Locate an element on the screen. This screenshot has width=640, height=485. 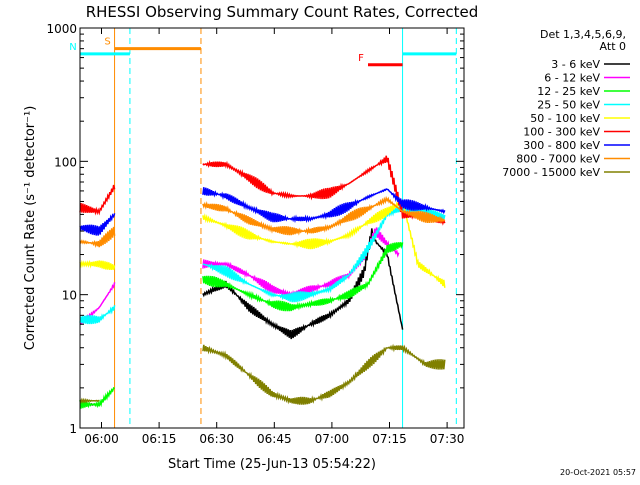
y-axis-label: Corrected Count Rate (s⁻¹ detector⁻¹) is located at coordinates (30, 228).